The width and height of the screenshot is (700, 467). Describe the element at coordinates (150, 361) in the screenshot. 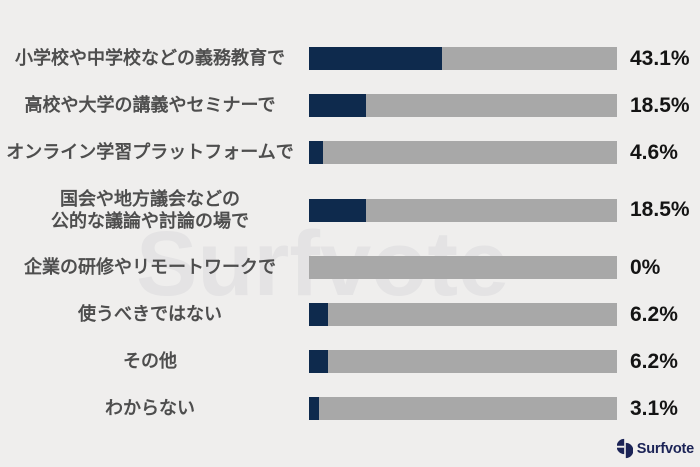

I see `category-label: その他` at that location.